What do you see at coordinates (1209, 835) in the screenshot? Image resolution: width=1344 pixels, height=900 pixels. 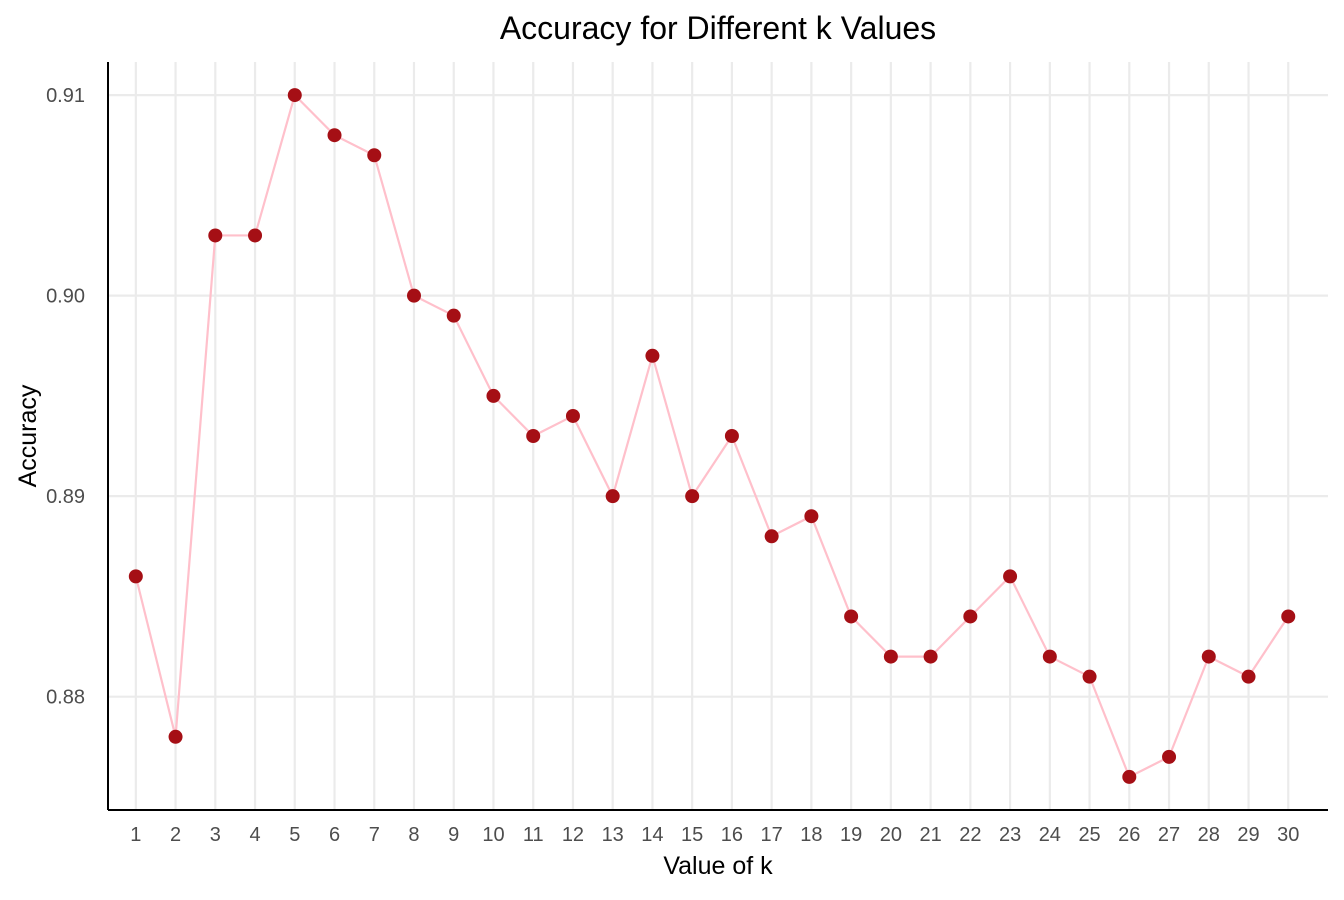 I see `x-tick-label: 28` at bounding box center [1209, 835].